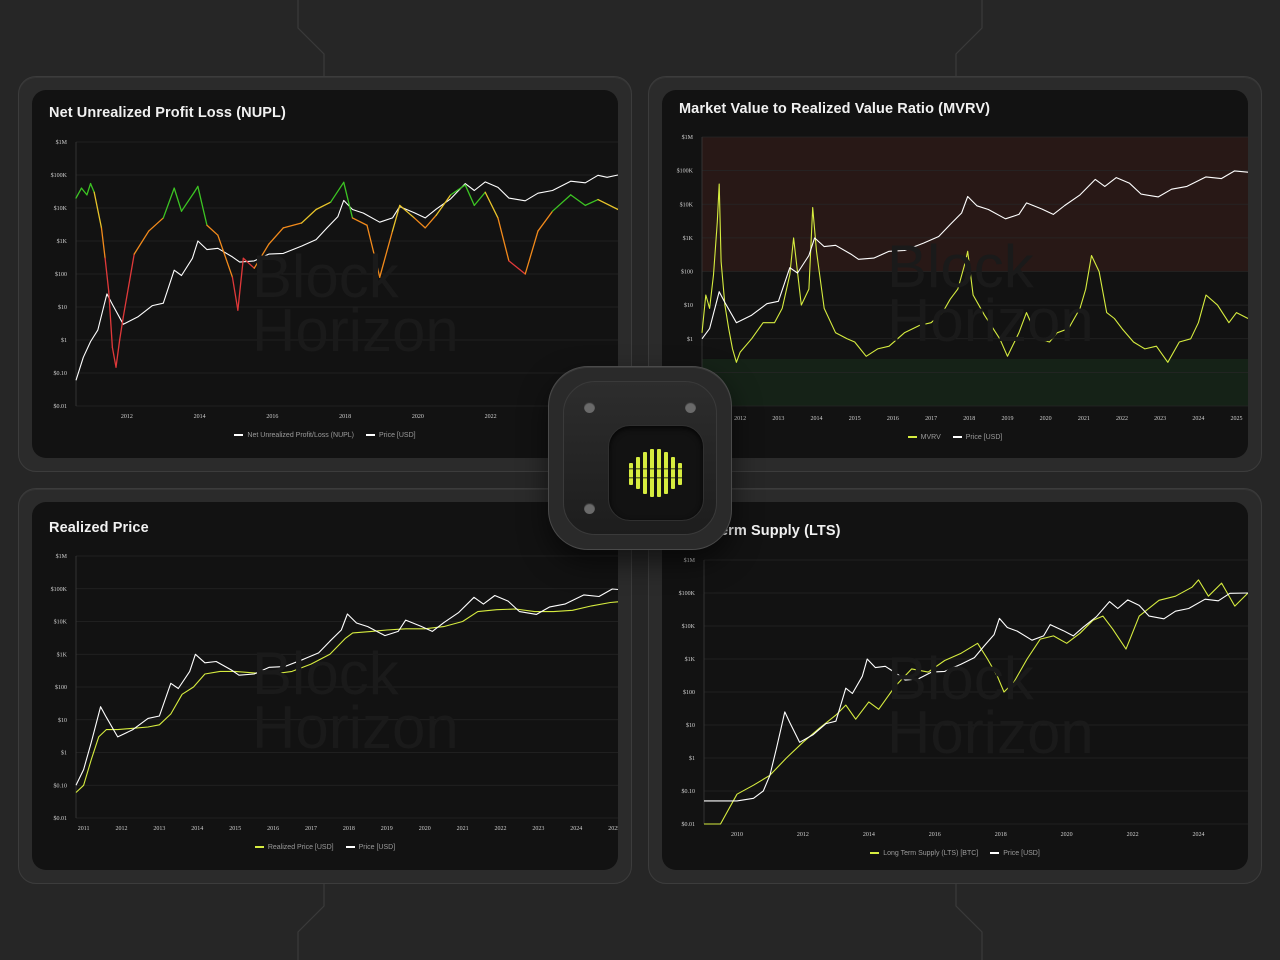 This screenshot has height=960, width=1280. Describe the element at coordinates (930, 437) in the screenshot. I see `legend-label: MVRV` at that location.